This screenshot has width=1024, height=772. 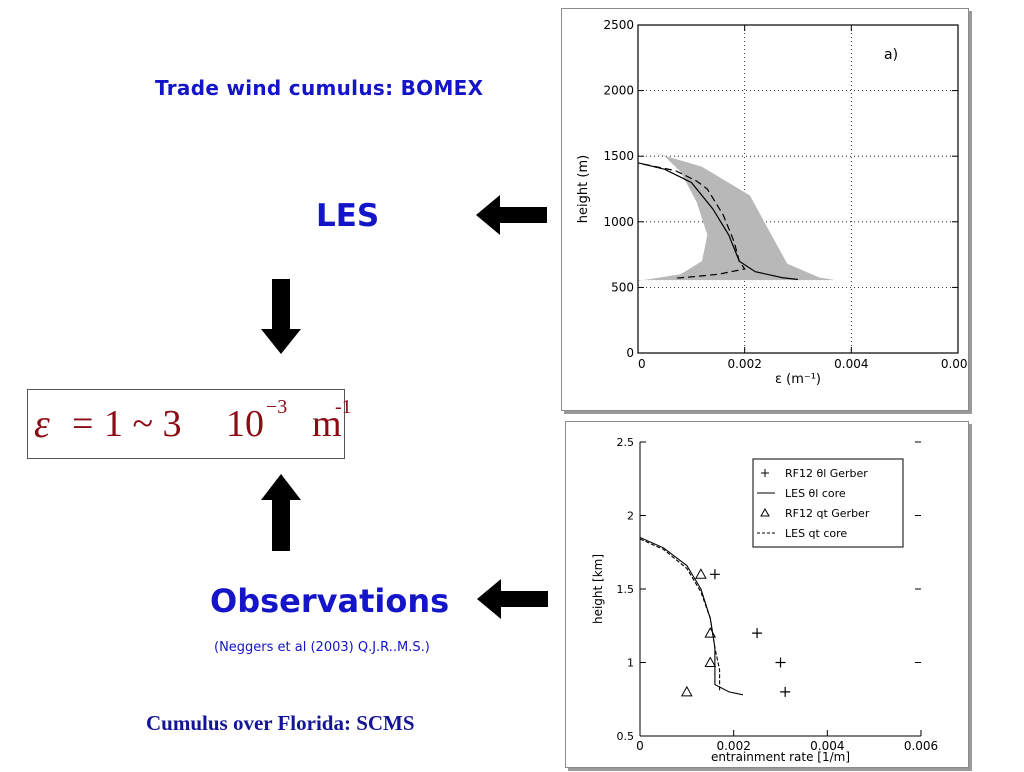 I want to click on y-tick-label: 0, so click(x=630, y=353).